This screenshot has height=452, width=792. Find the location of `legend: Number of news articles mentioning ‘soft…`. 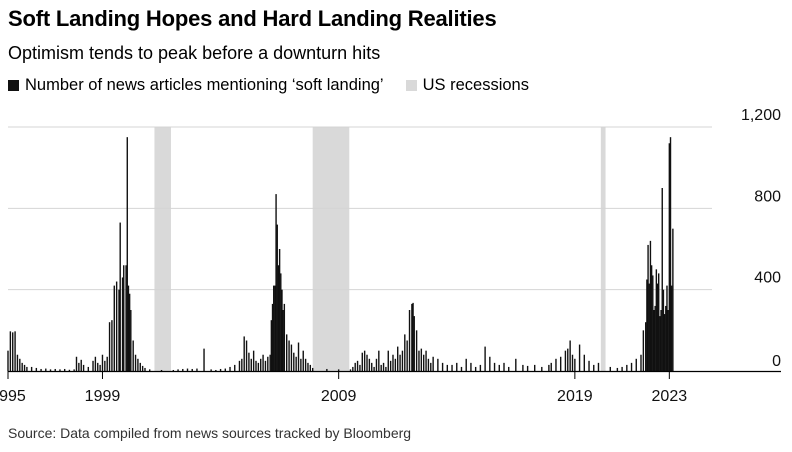

legend: Number of news articles mentioning ‘soft… is located at coordinates (279, 85).